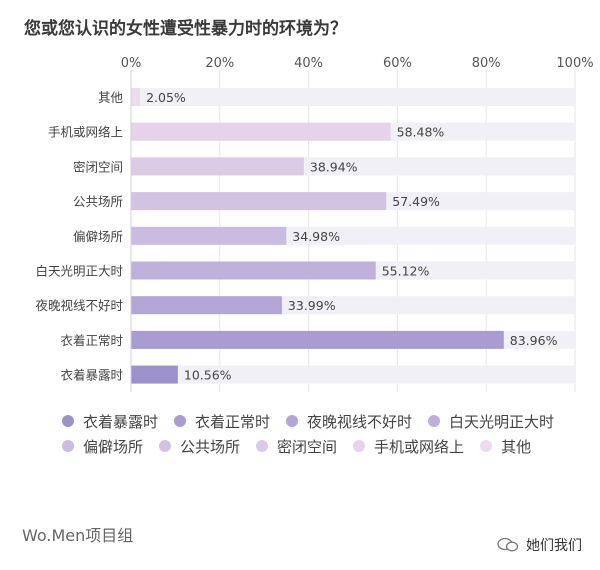 The image size is (600, 570). What do you see at coordinates (421, 132) in the screenshot?
I see `data-label: 58.48%` at bounding box center [421, 132].